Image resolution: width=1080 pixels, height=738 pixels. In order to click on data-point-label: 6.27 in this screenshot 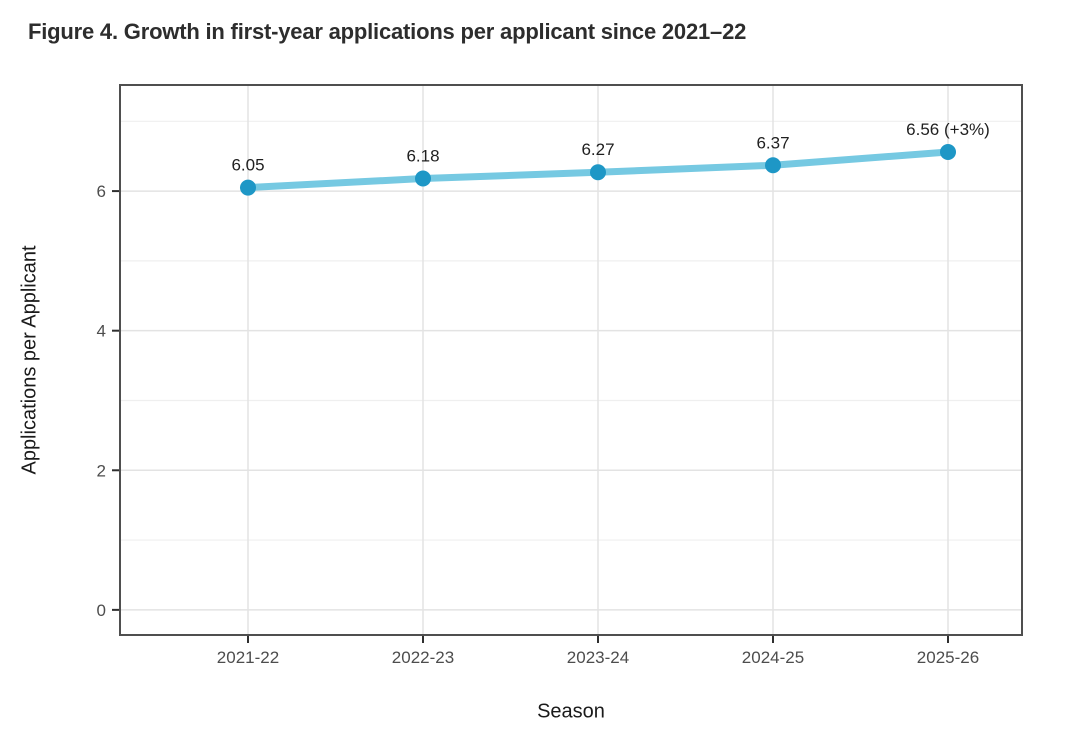, I will do `click(597, 149)`.